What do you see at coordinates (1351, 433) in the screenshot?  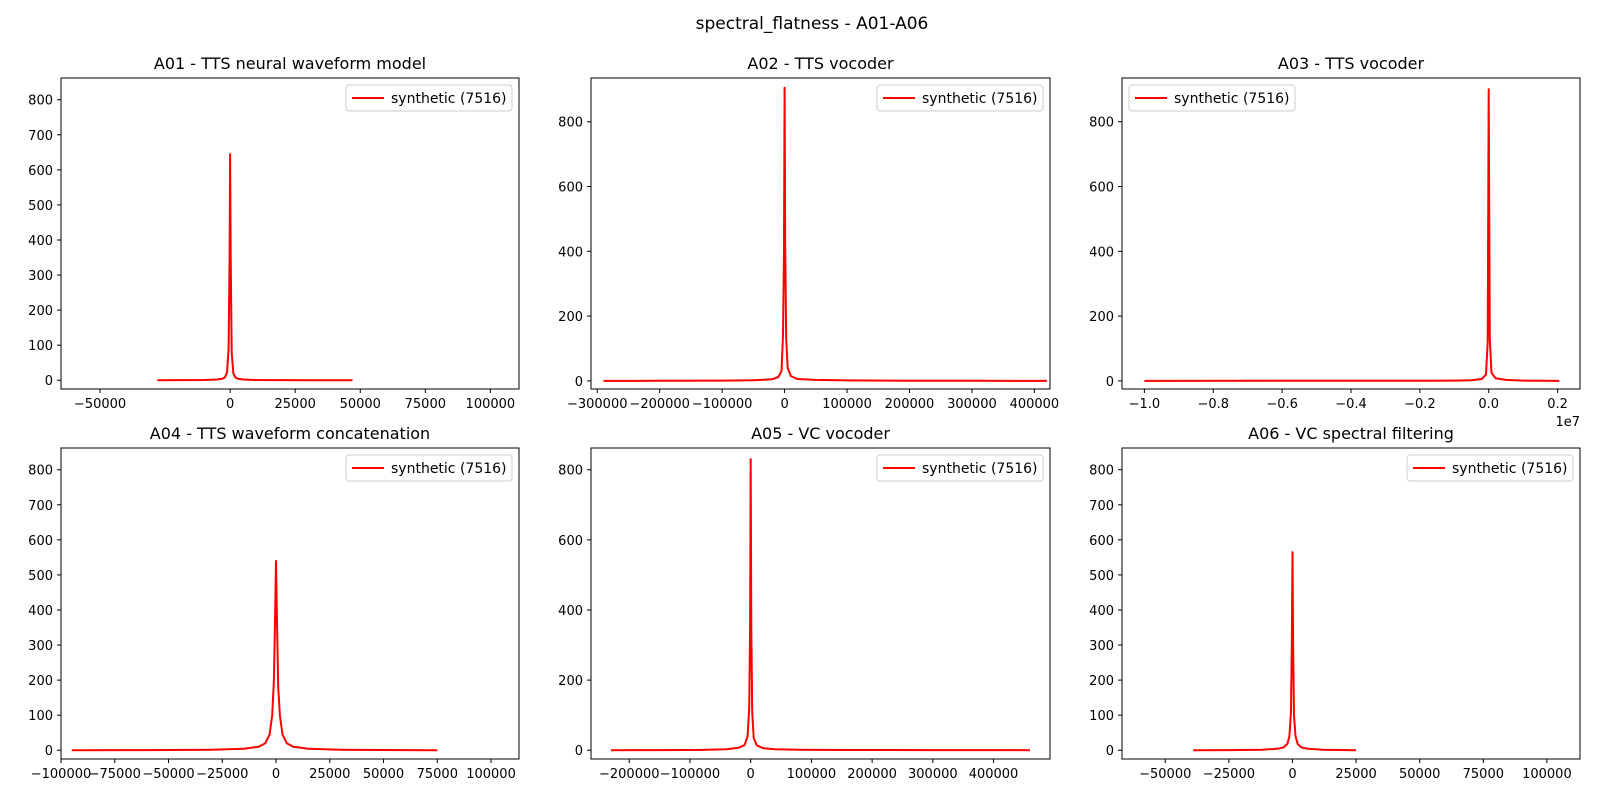 I see `subplot-title: A06 - VC spectral filtering` at bounding box center [1351, 433].